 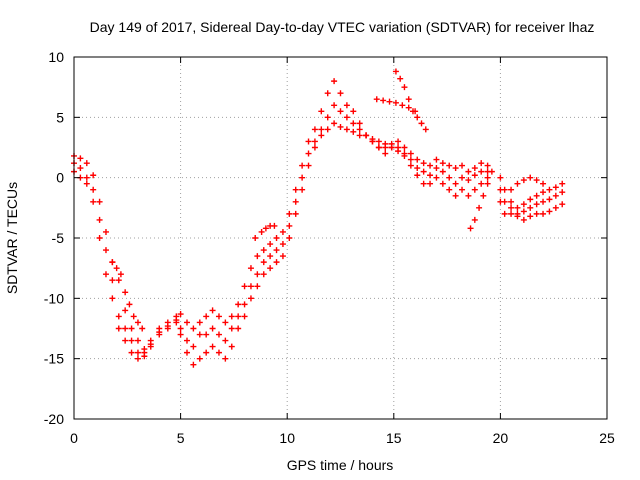 What do you see at coordinates (54, 359) in the screenshot?
I see `y-tick-label: -15` at bounding box center [54, 359].